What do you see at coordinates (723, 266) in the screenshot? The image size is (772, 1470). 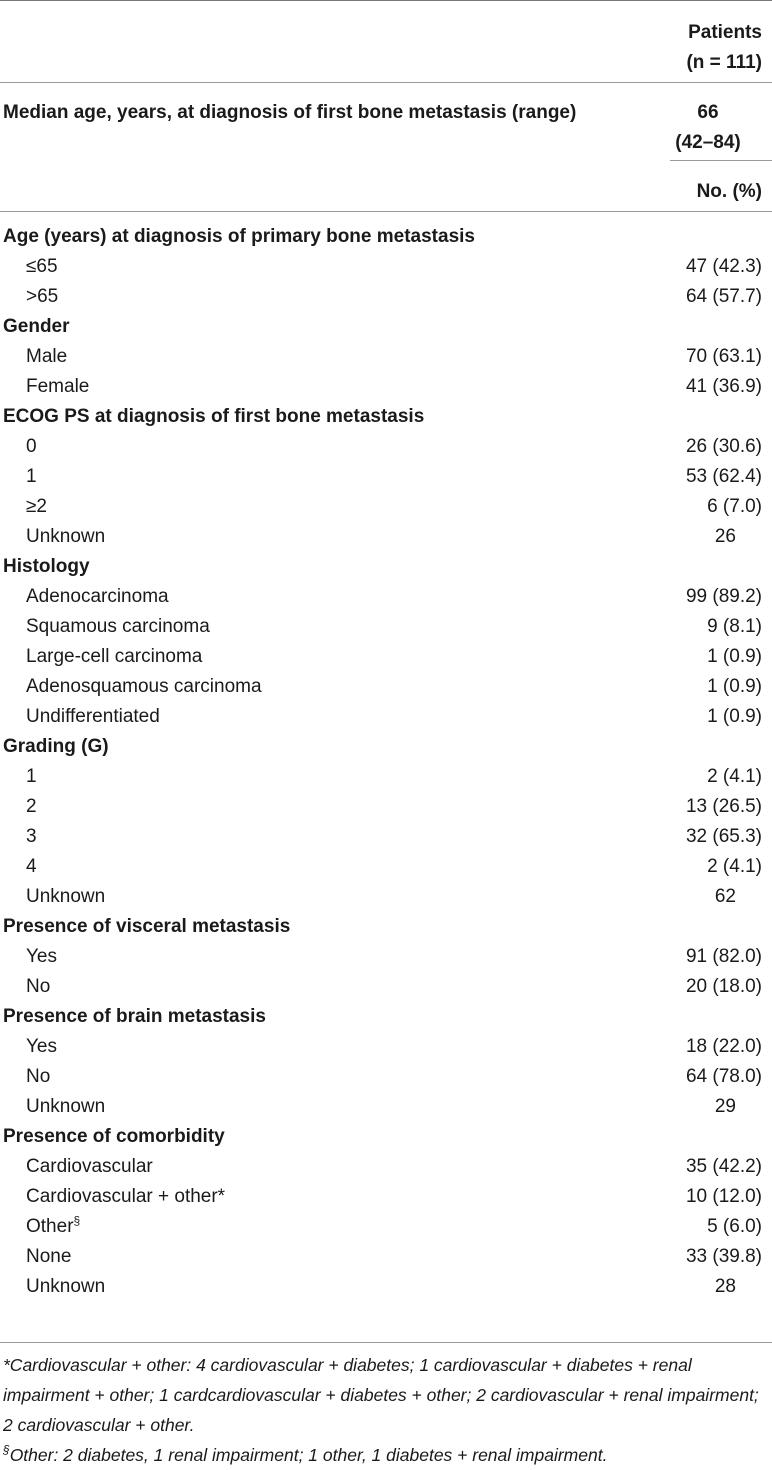 I see `row-value: 47 (42.3)` at bounding box center [723, 266].